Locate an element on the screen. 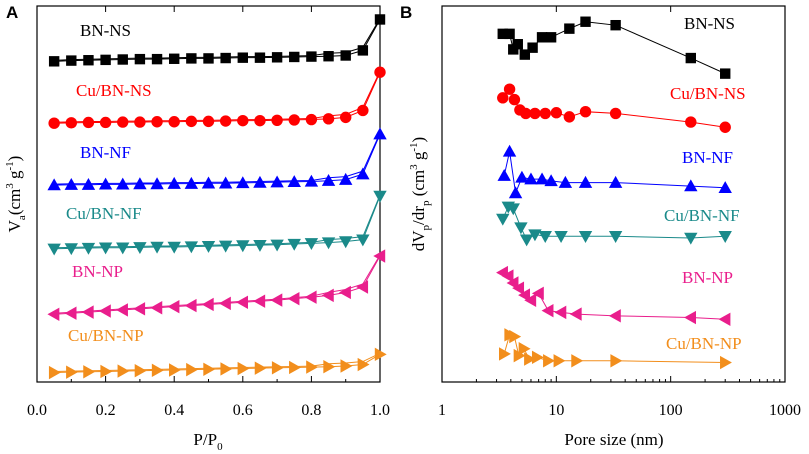  series-line-bn-nf-psd is located at coordinates (614, 173).